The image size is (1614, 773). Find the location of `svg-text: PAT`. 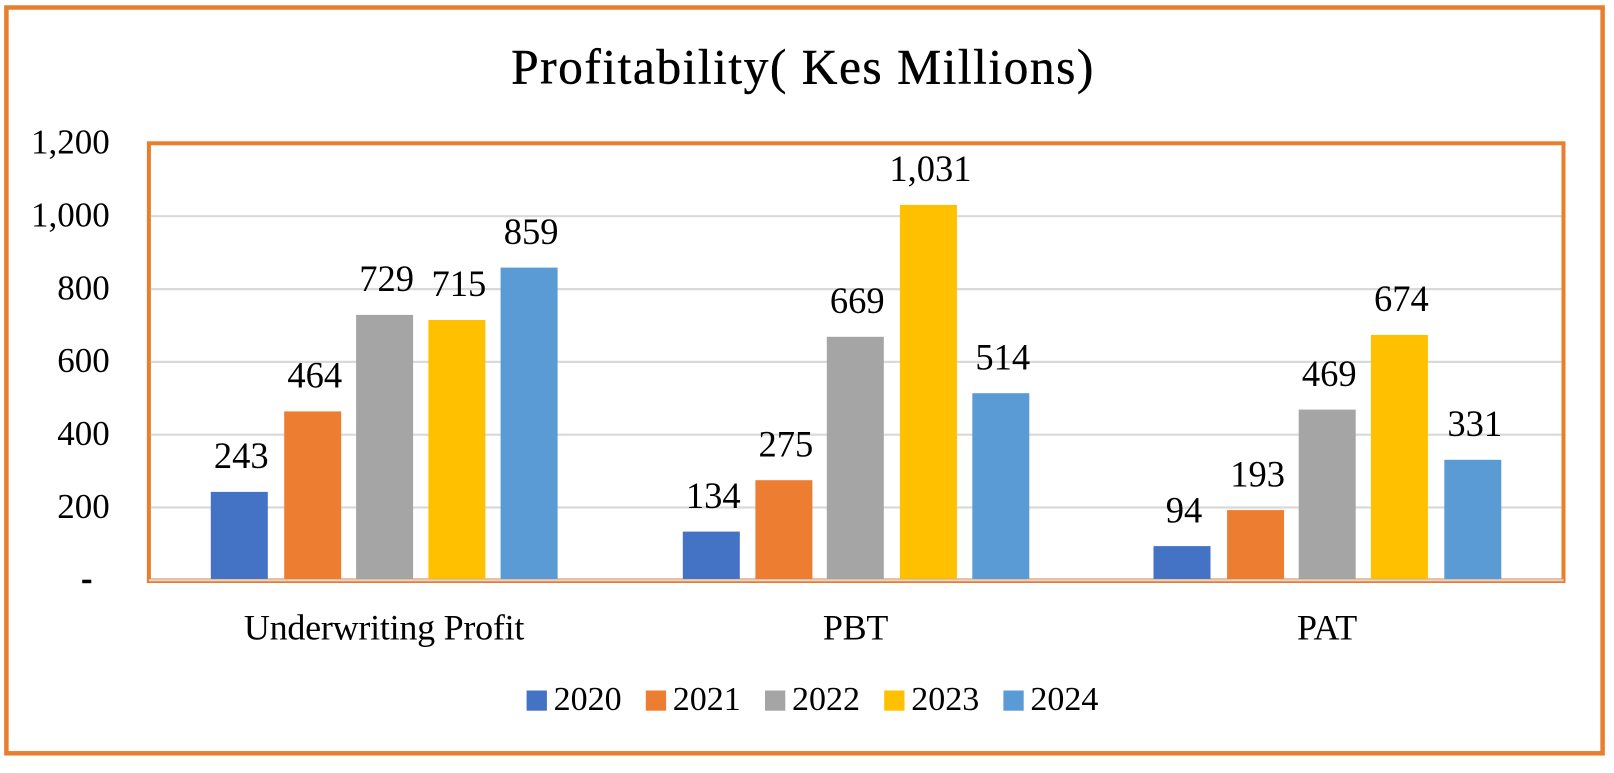

svg-text: PAT is located at coordinates (1327, 627).